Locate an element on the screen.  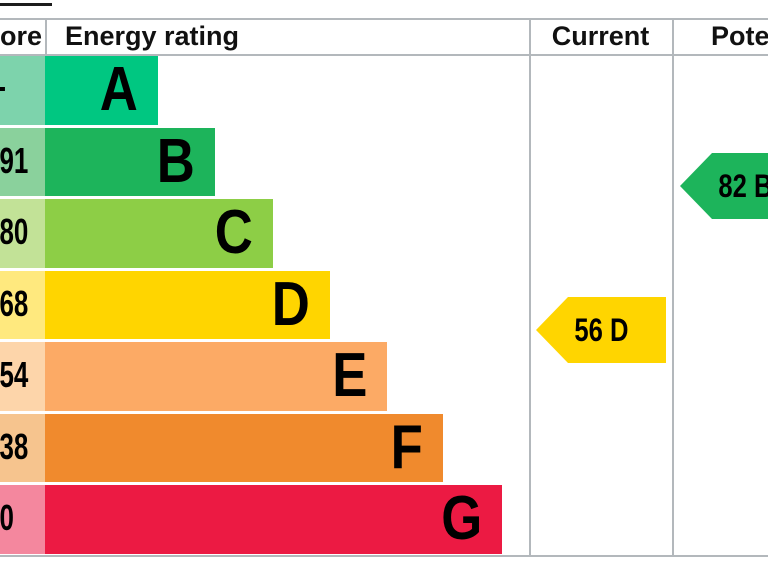
band-bar-g: G is located at coordinates (273, 519).